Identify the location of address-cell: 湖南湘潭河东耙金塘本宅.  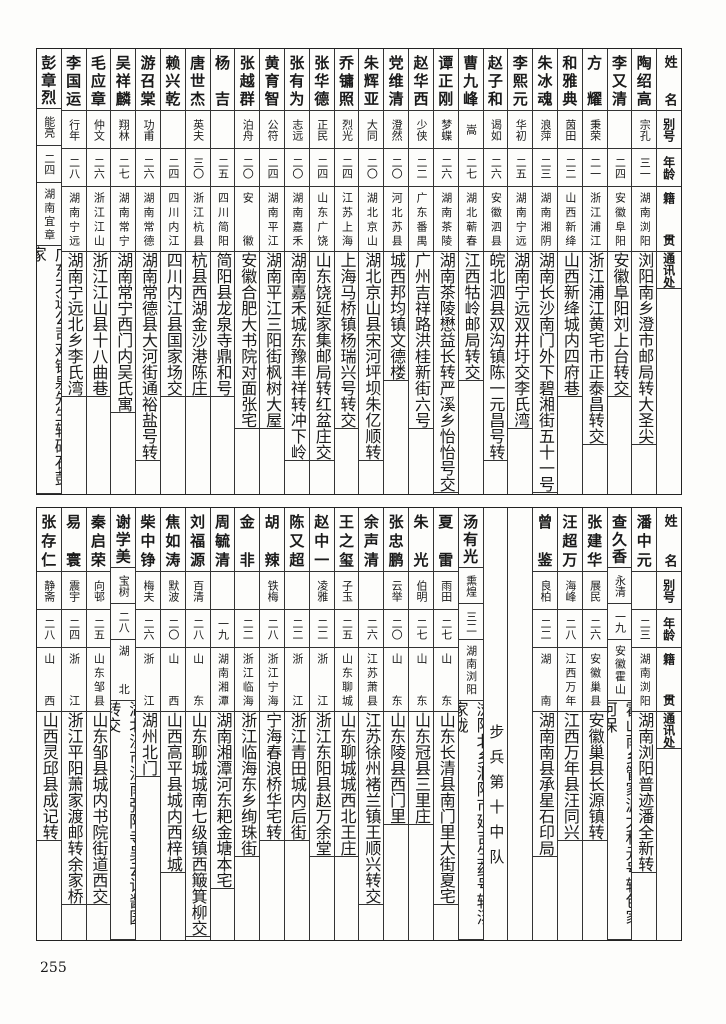
(222, 800).